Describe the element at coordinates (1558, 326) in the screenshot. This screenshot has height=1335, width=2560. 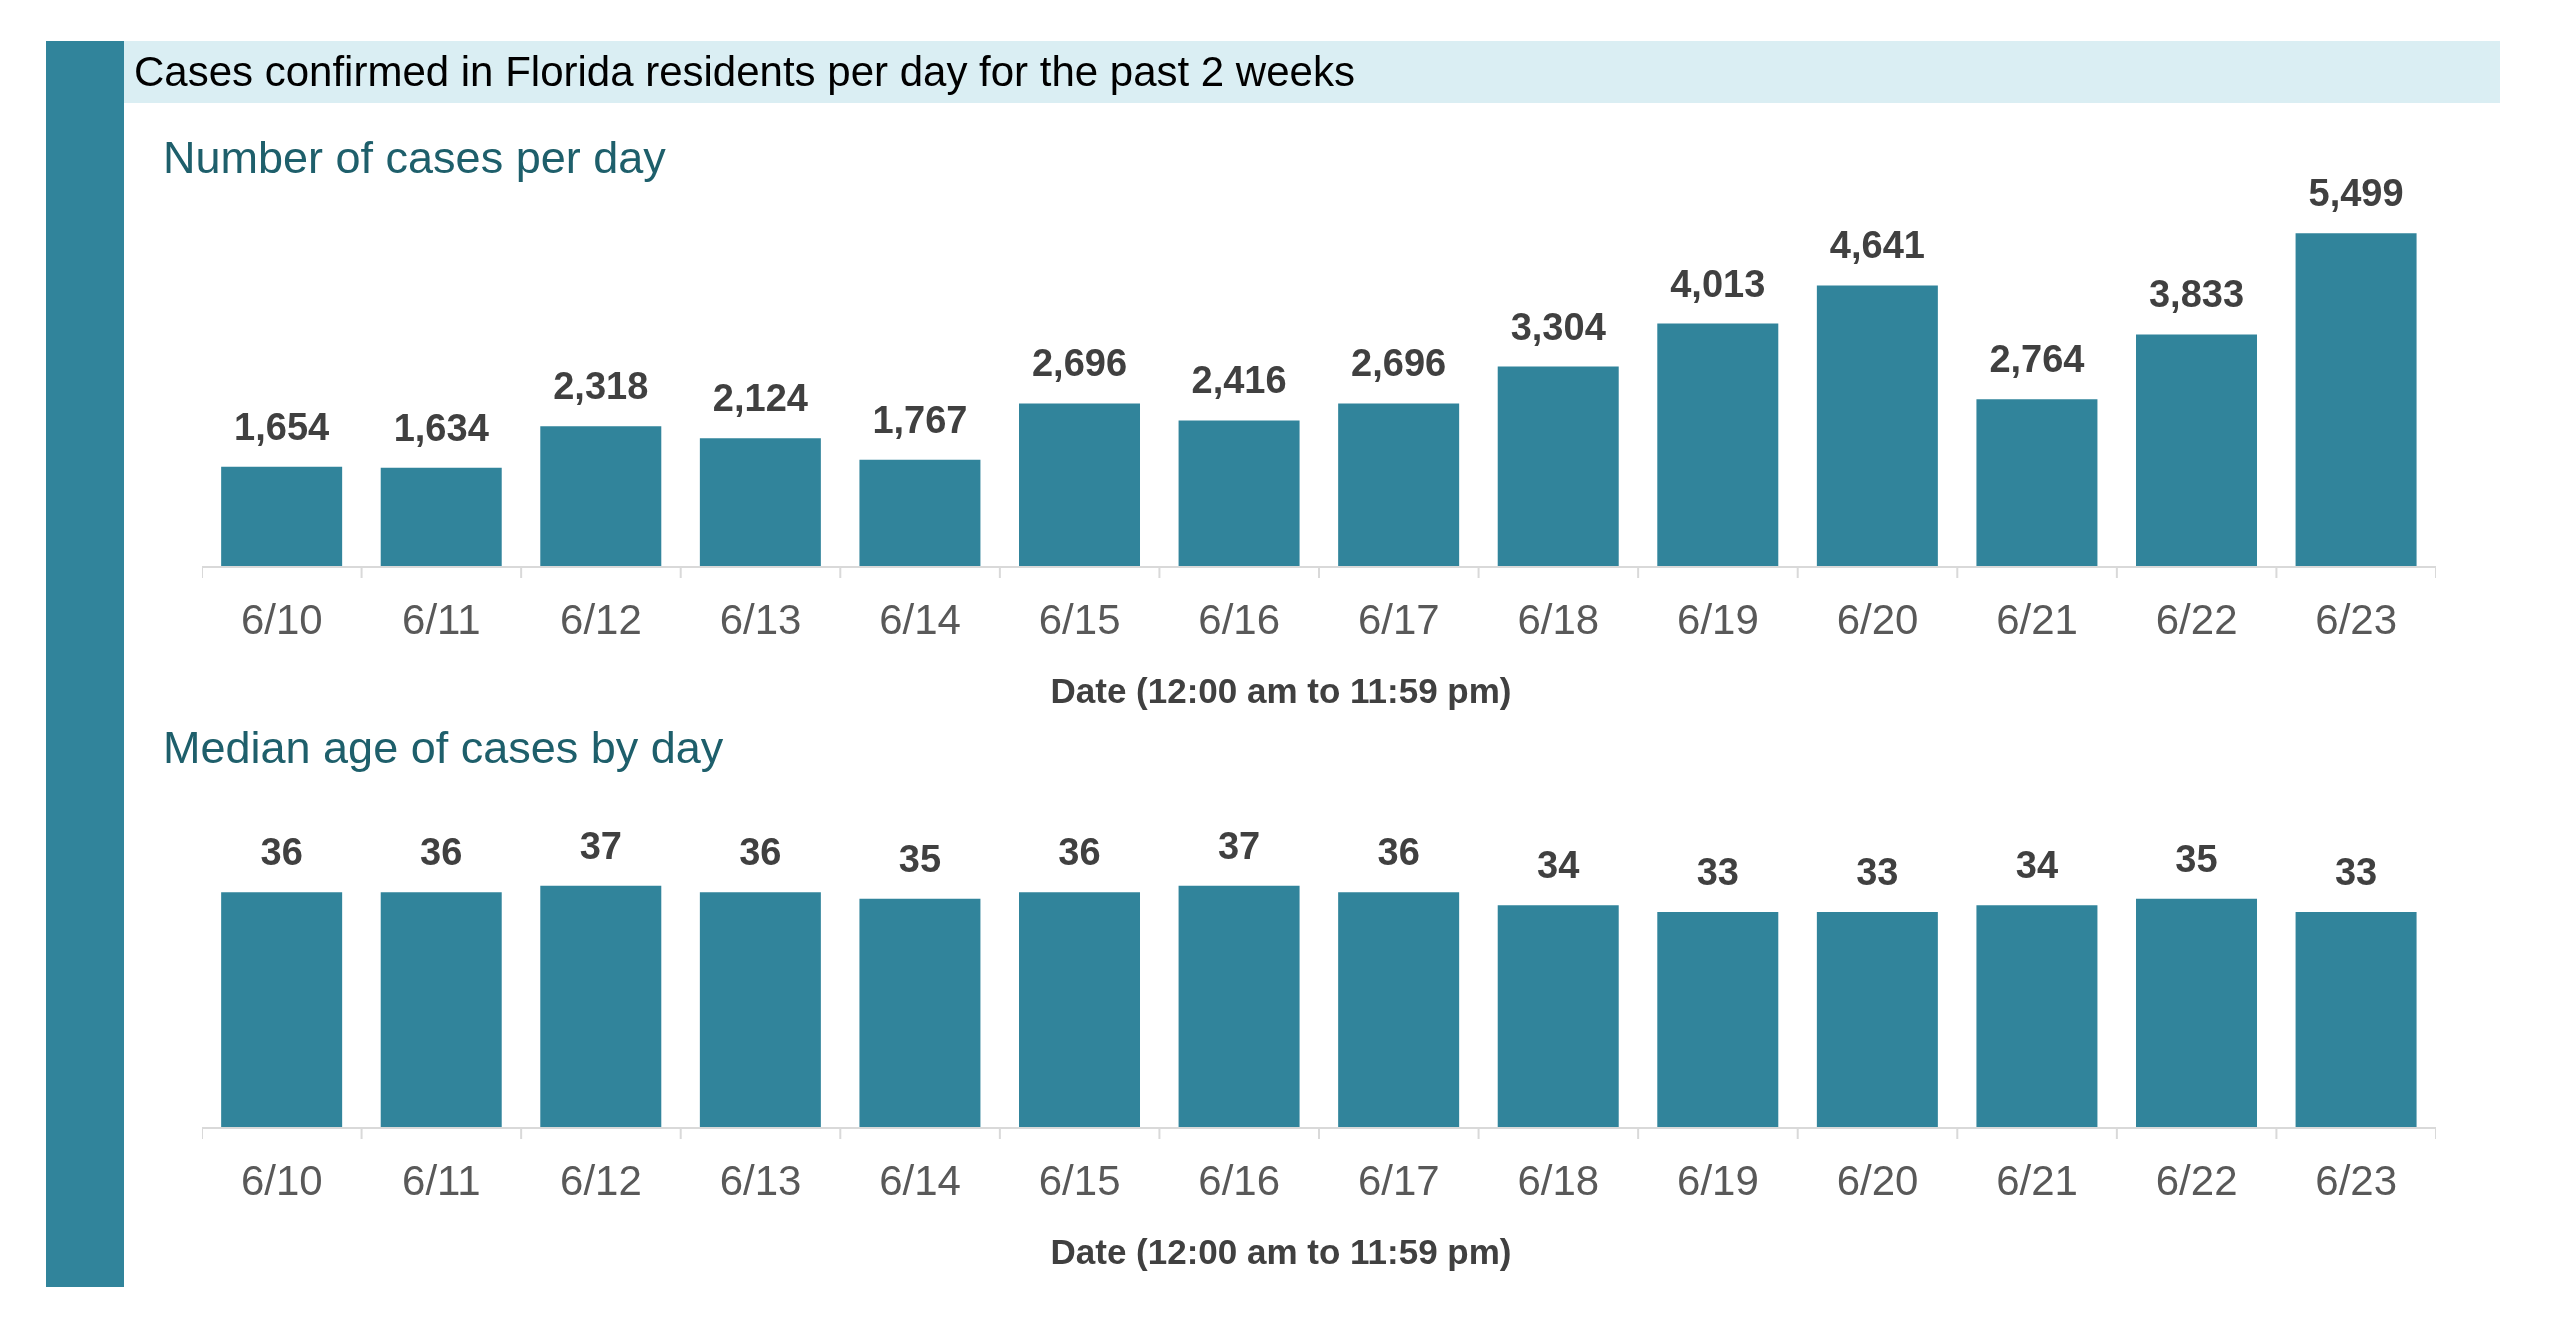
I see `data-label: 3,304` at that location.